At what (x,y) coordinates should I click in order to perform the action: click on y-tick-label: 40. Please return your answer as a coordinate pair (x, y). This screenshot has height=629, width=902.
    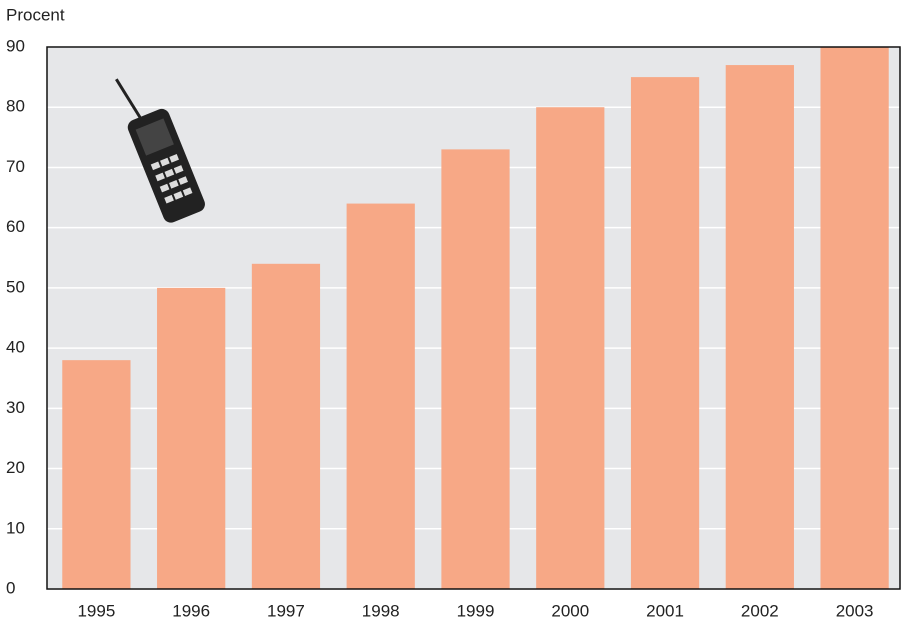
    Looking at the image, I should click on (15, 347).